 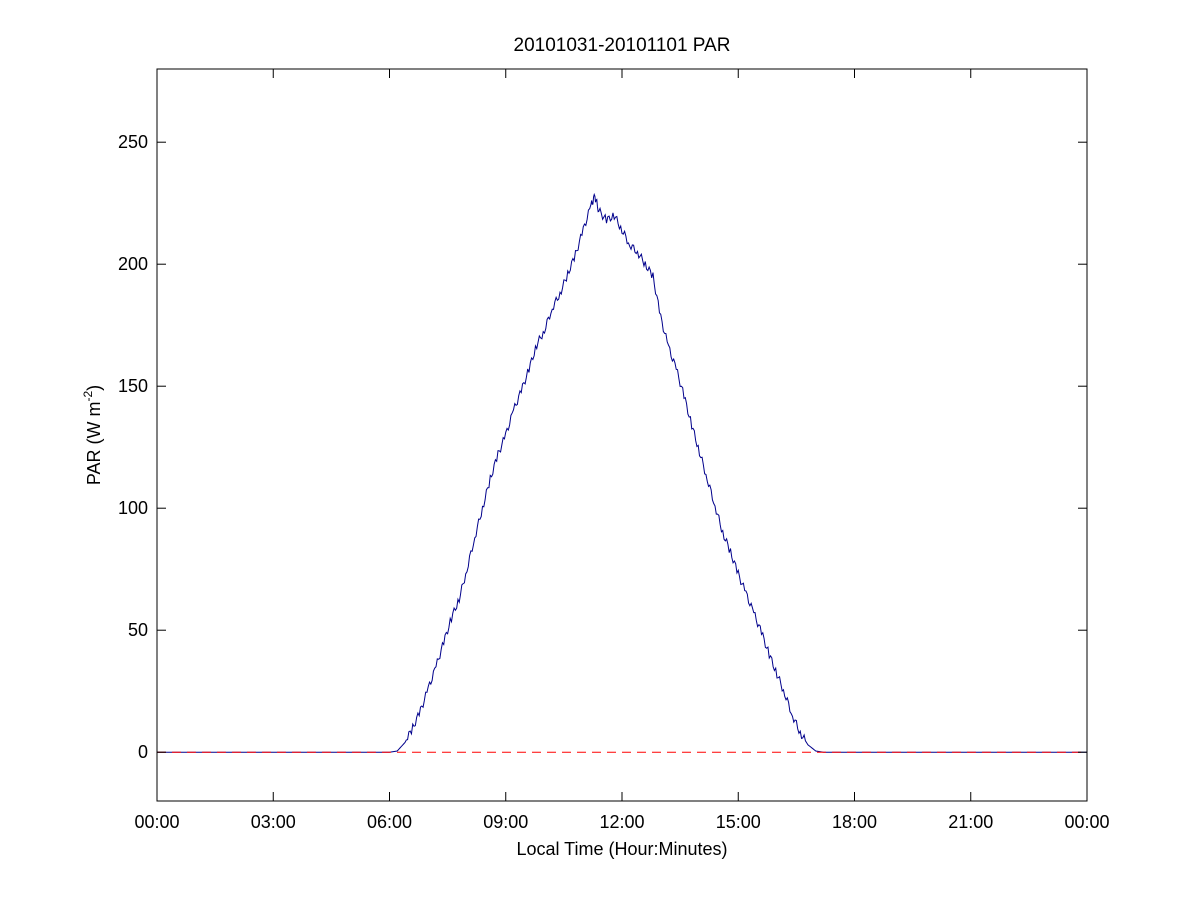 I want to click on x-tick-label-6: 18:00, so click(x=854, y=822).